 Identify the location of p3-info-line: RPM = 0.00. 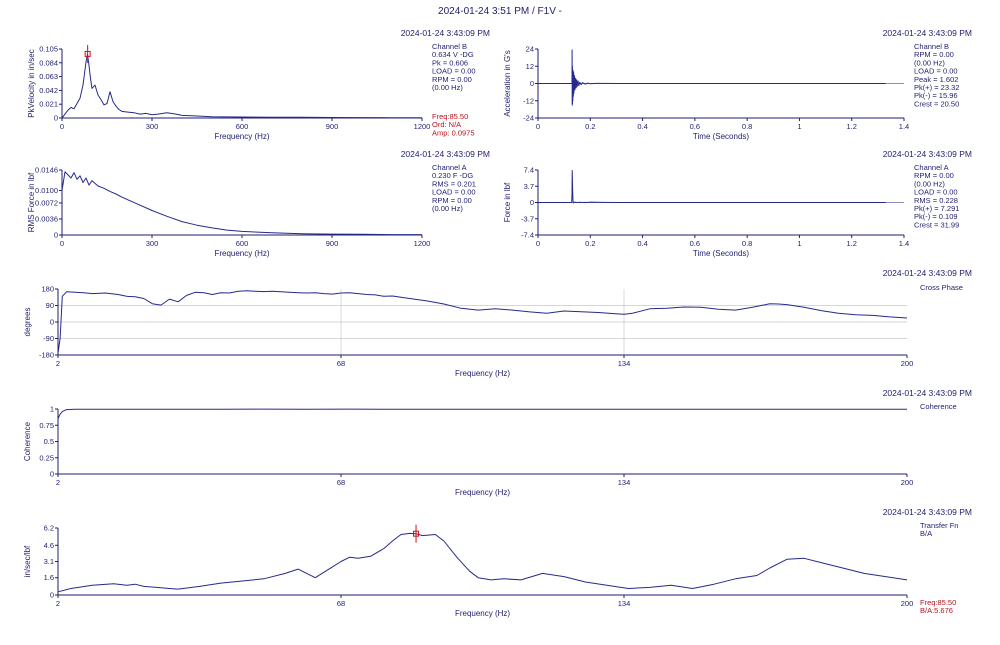
(452, 200).